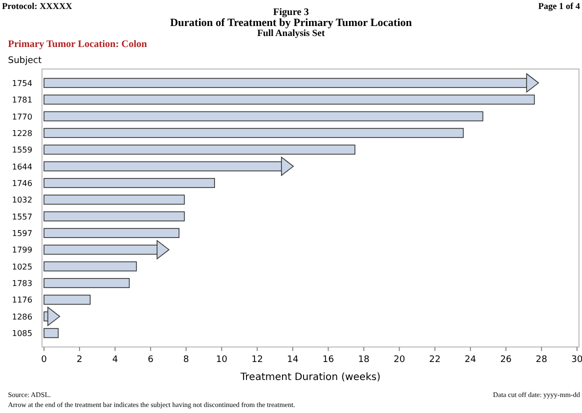 Image resolution: width=582 pixels, height=413 pixels. Describe the element at coordinates (79, 360) in the screenshot. I see `x-tick-label: 2` at that location.